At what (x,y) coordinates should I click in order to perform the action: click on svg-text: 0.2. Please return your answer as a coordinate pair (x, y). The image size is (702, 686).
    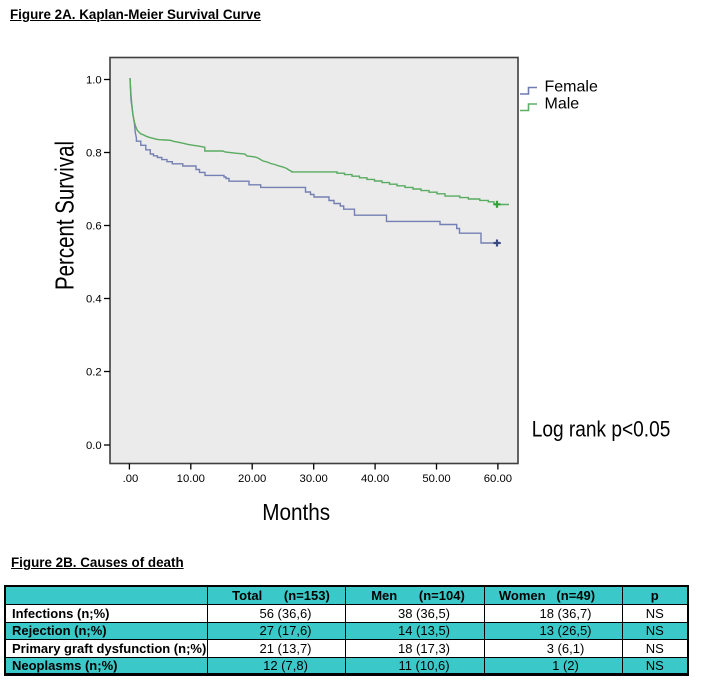
    Looking at the image, I should click on (94, 373).